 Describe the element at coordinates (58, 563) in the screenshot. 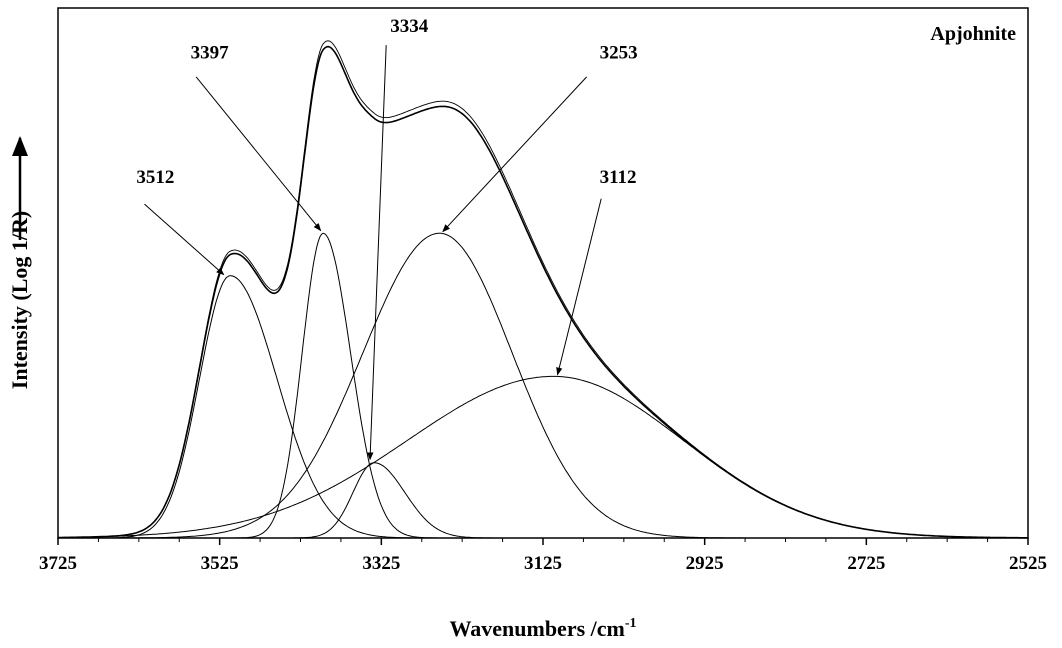

I see `x-tick-label-3725: 3725` at that location.